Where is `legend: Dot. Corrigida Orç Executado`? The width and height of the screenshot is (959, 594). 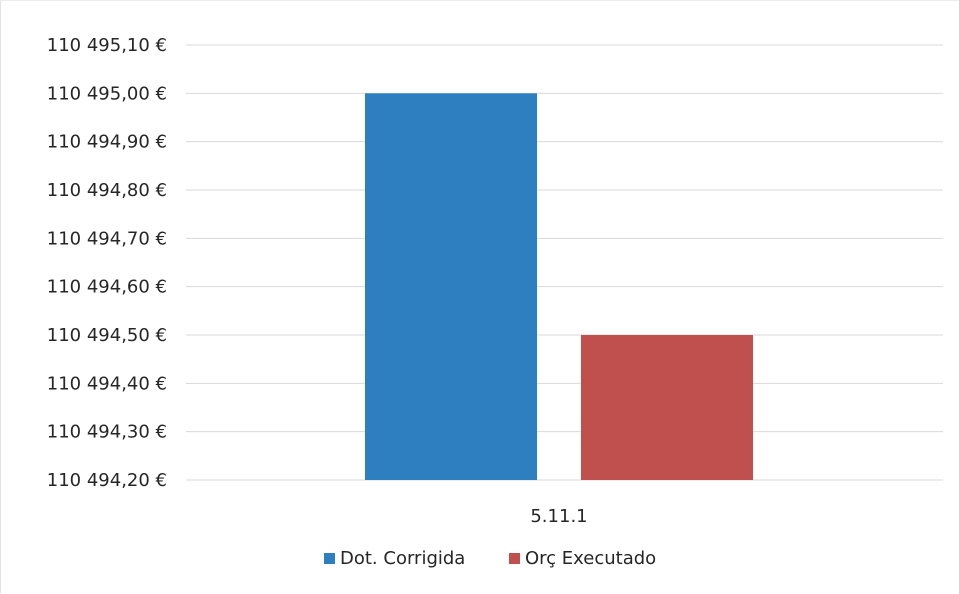 legend: Dot. Corrigida Orç Executado is located at coordinates (490, 558).